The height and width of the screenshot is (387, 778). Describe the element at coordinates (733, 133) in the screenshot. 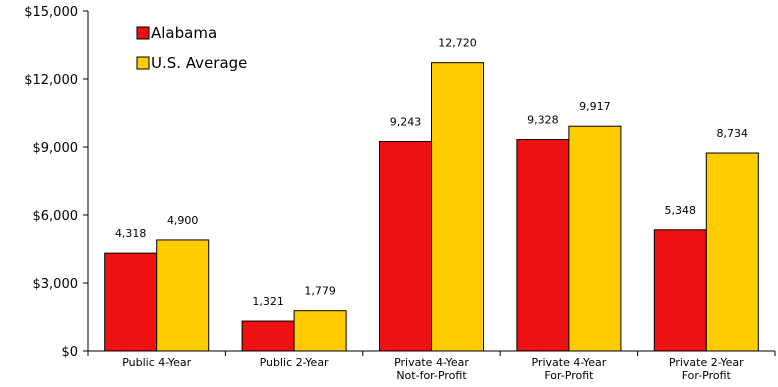

I see `data-label: 8,734` at that location.